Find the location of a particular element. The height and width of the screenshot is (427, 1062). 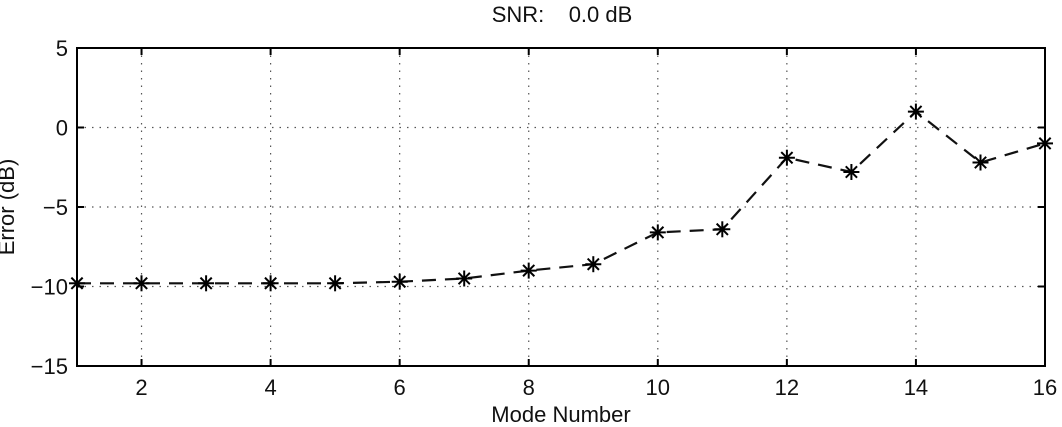

x-tick-label: 16 is located at coordinates (1045, 387).